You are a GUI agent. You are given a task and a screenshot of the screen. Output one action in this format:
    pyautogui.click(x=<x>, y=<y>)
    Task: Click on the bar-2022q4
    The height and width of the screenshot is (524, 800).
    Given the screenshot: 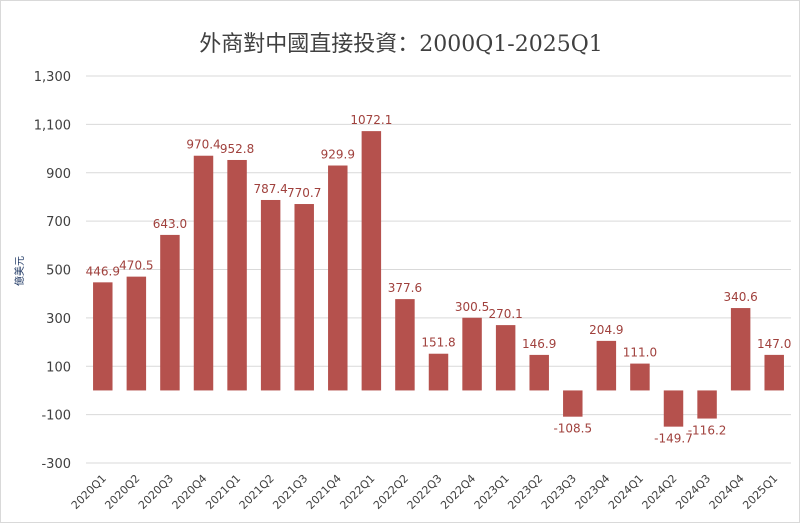 What is the action you would take?
    pyautogui.click(x=472, y=354)
    